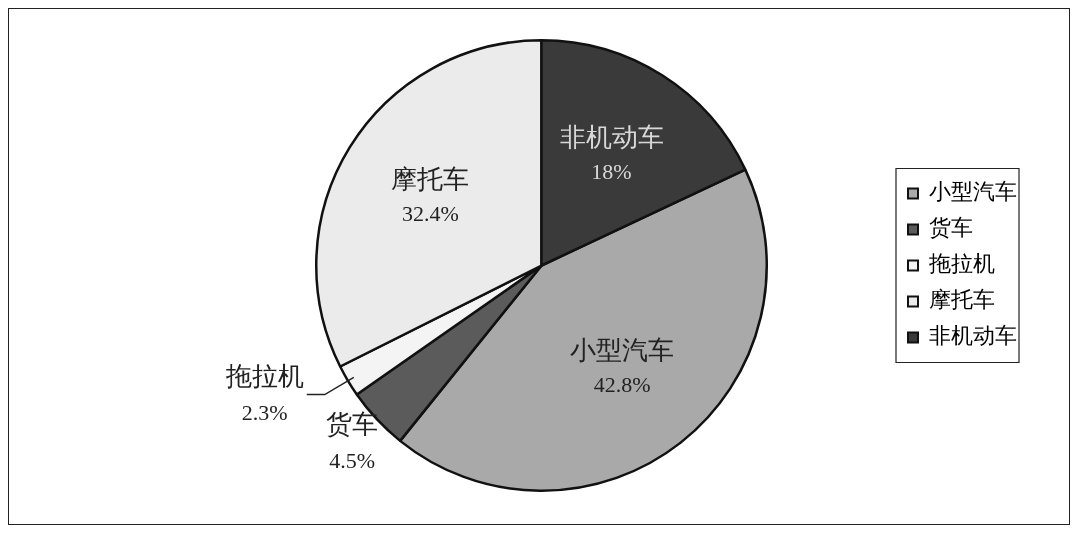  I want to click on slice-label: 货车, so click(352, 425).